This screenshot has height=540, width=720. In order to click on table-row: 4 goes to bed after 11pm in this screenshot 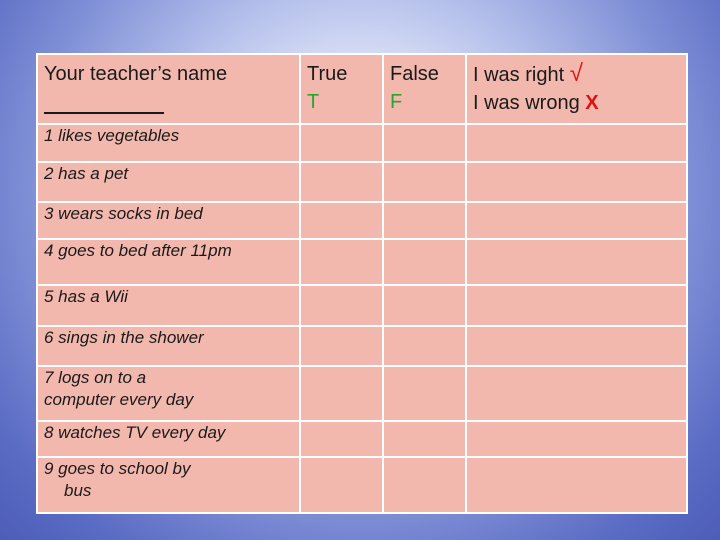, I will do `click(362, 262)`.